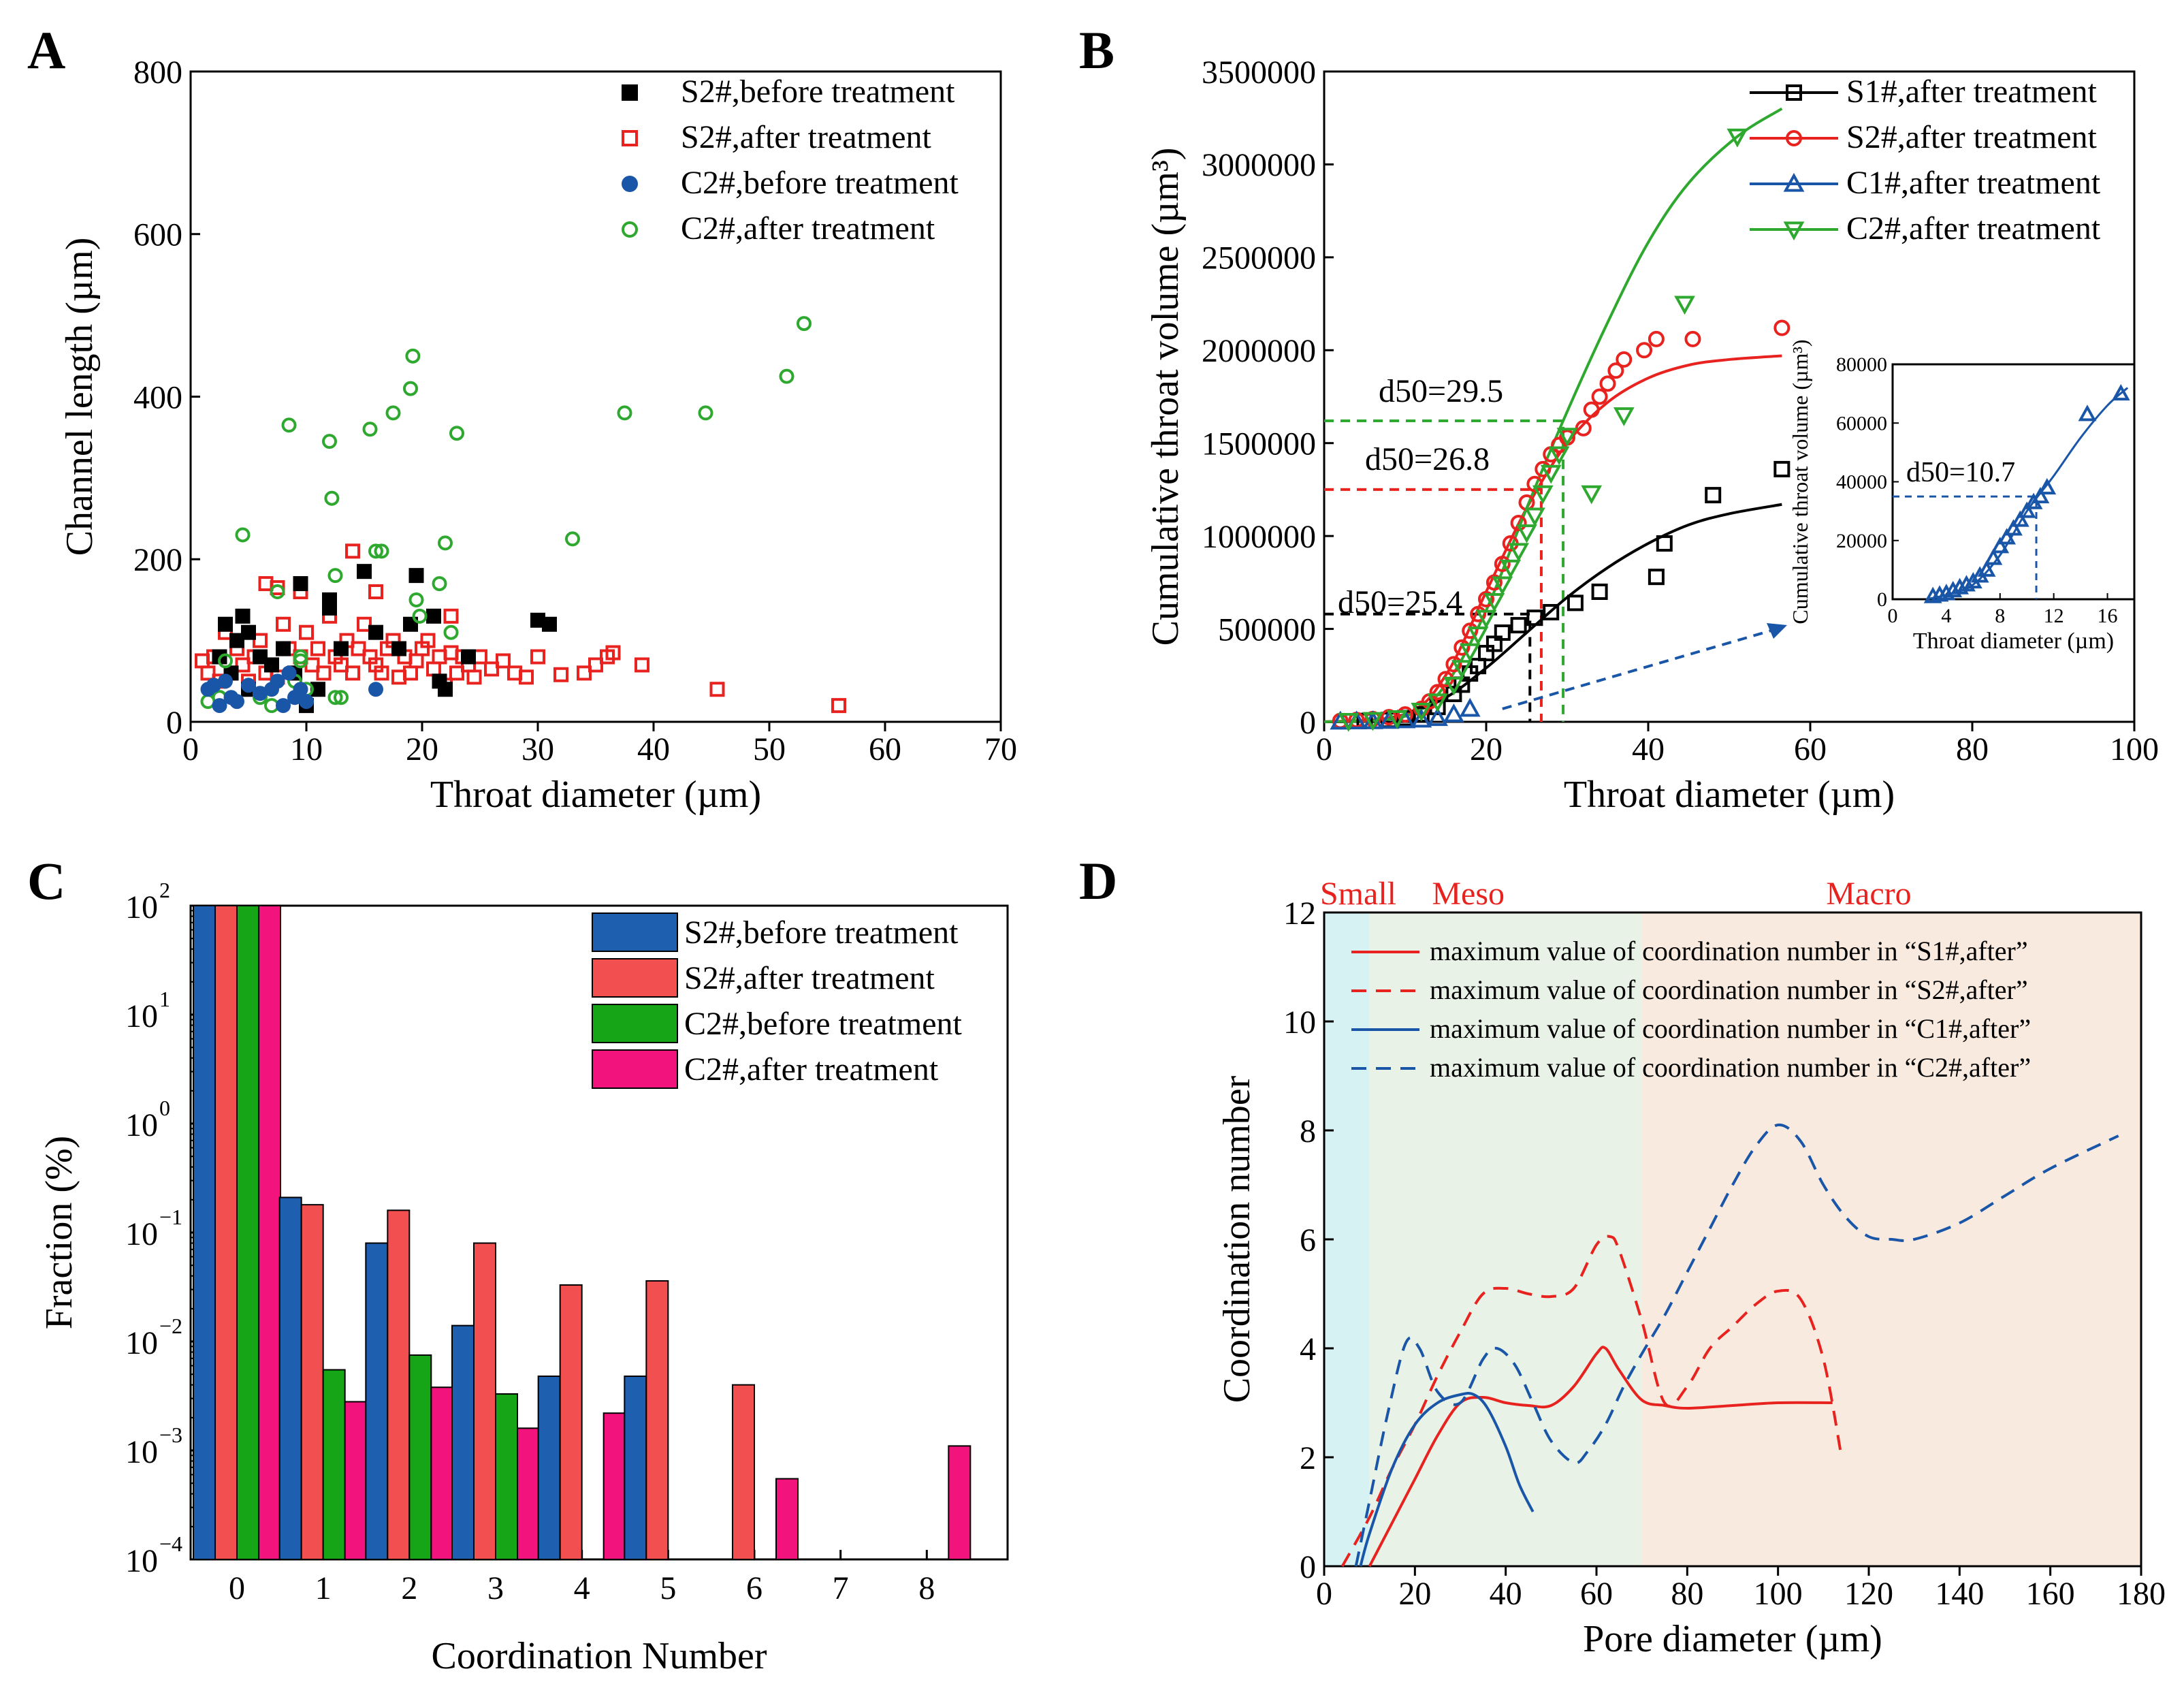 This screenshot has width=2184, height=1699. Describe the element at coordinates (823, 1024) in the screenshot. I see `legend-label: C2#,before treatment` at that location.